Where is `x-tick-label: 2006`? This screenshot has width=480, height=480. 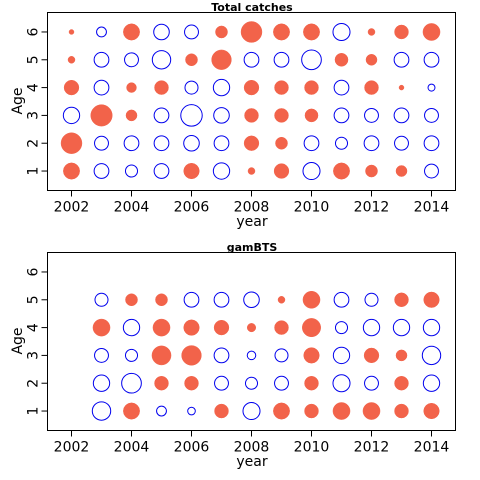 x-tick-label: 2006 is located at coordinates (192, 208).